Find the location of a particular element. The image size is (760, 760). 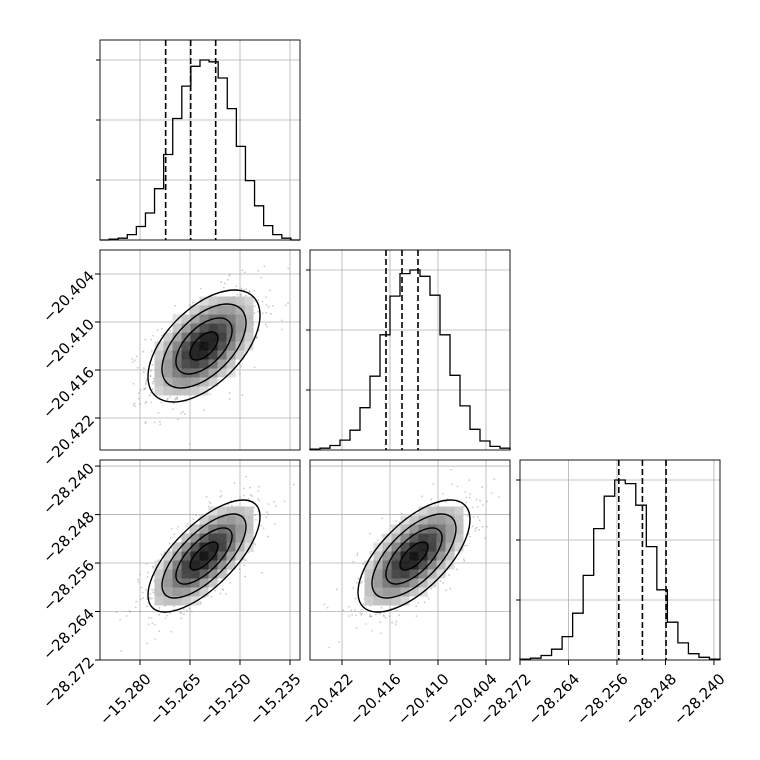

ytick-label-1-0: −20.422 is located at coordinates (68, 440).